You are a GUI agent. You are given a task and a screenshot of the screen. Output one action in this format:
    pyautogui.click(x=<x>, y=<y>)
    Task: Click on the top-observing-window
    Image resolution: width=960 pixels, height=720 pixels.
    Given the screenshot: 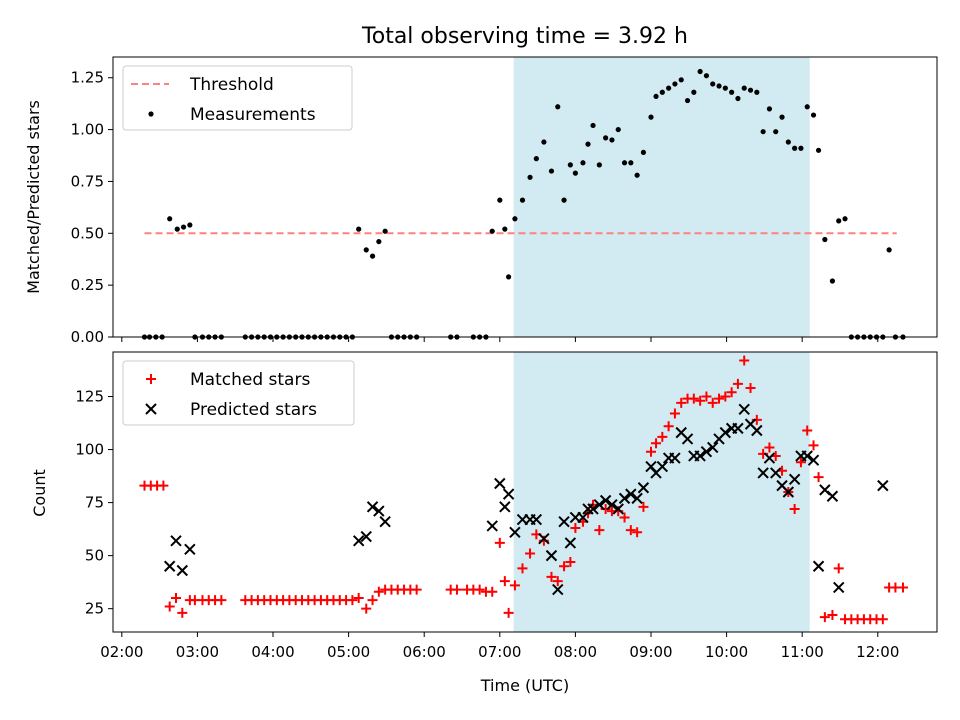 What is the action you would take?
    pyautogui.click(x=661, y=197)
    